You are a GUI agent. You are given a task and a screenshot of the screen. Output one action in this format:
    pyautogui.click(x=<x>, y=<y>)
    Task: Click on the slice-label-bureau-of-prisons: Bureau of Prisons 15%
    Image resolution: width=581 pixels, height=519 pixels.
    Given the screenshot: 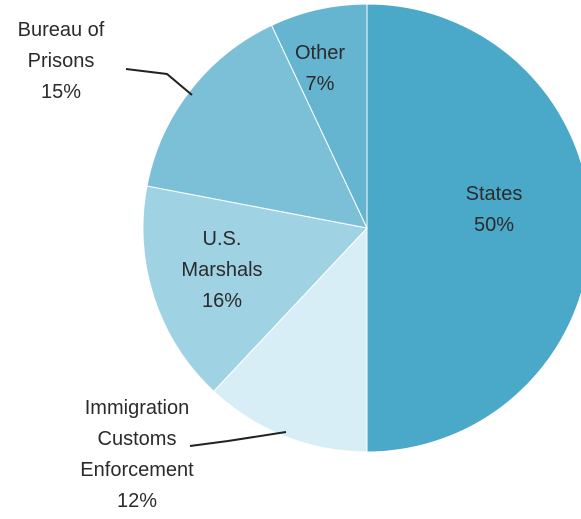 What is the action you would take?
    pyautogui.click(x=61, y=61)
    